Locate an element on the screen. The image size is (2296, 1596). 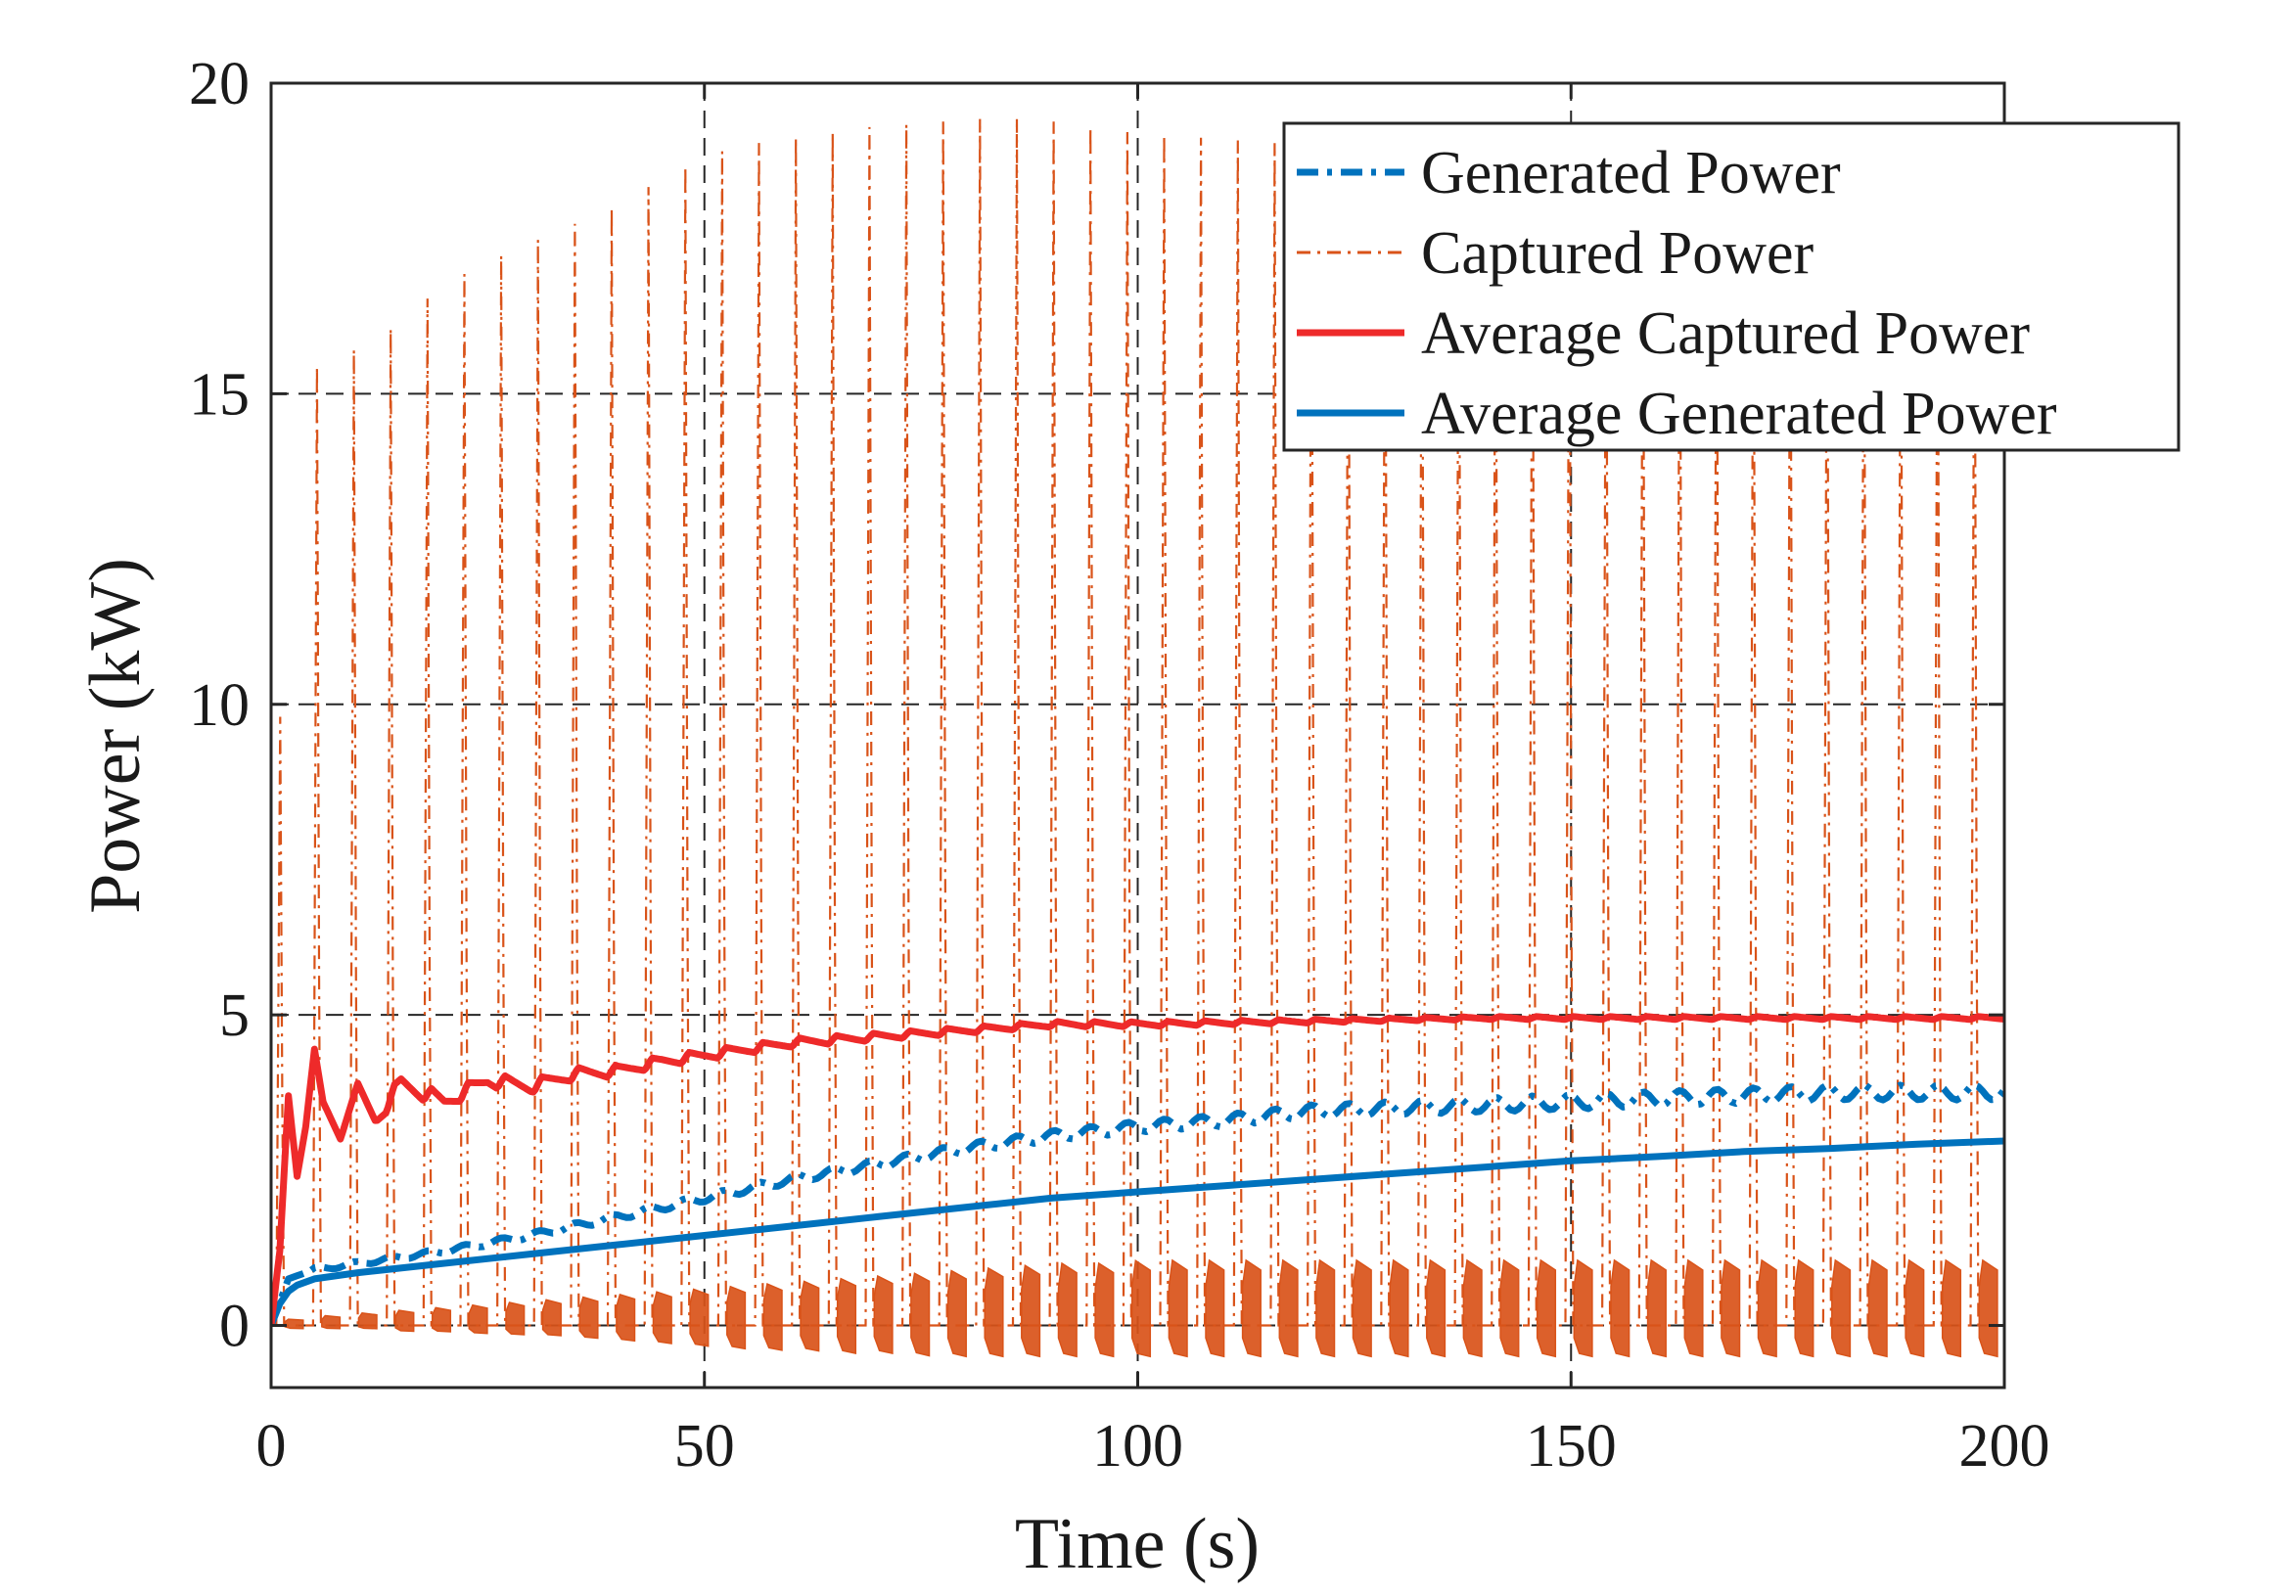
y-tick-label: 15 is located at coordinates (219, 394).